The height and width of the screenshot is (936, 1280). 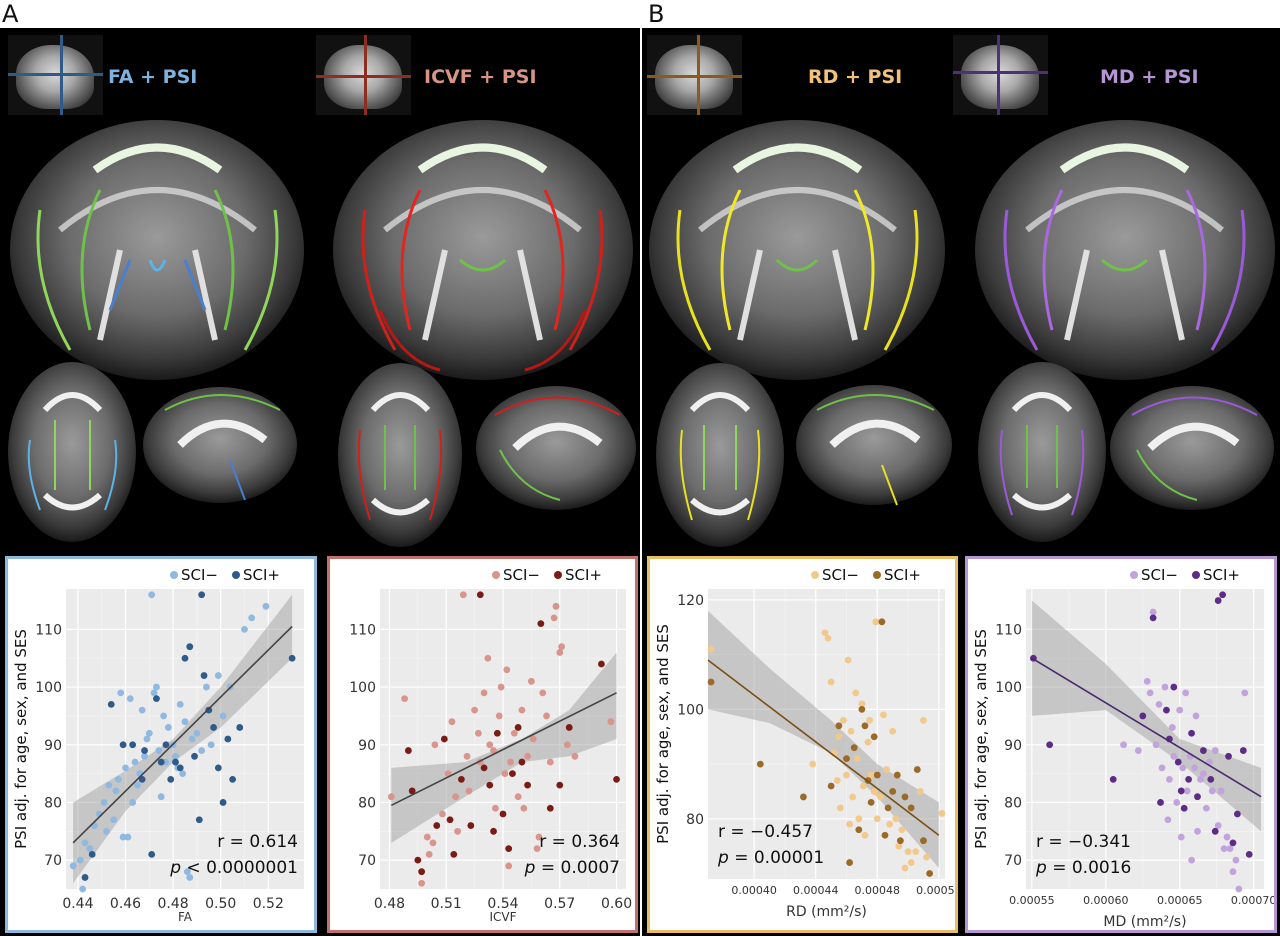 I want to click on x-tick-label: 0.00055, so click(x=1032, y=900).